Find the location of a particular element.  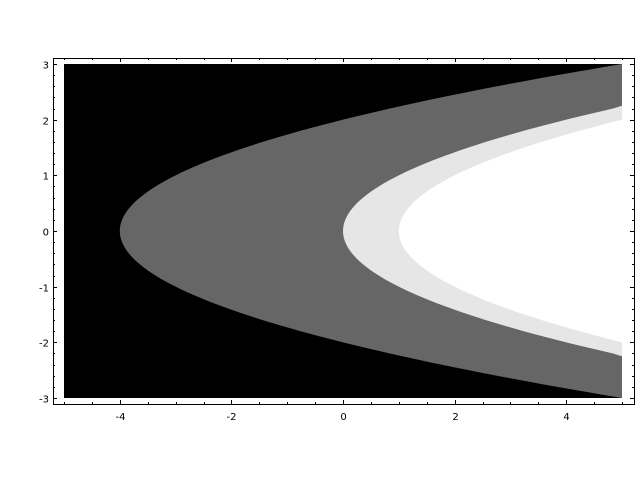

y-tick-label: 0 is located at coordinates (46, 233).